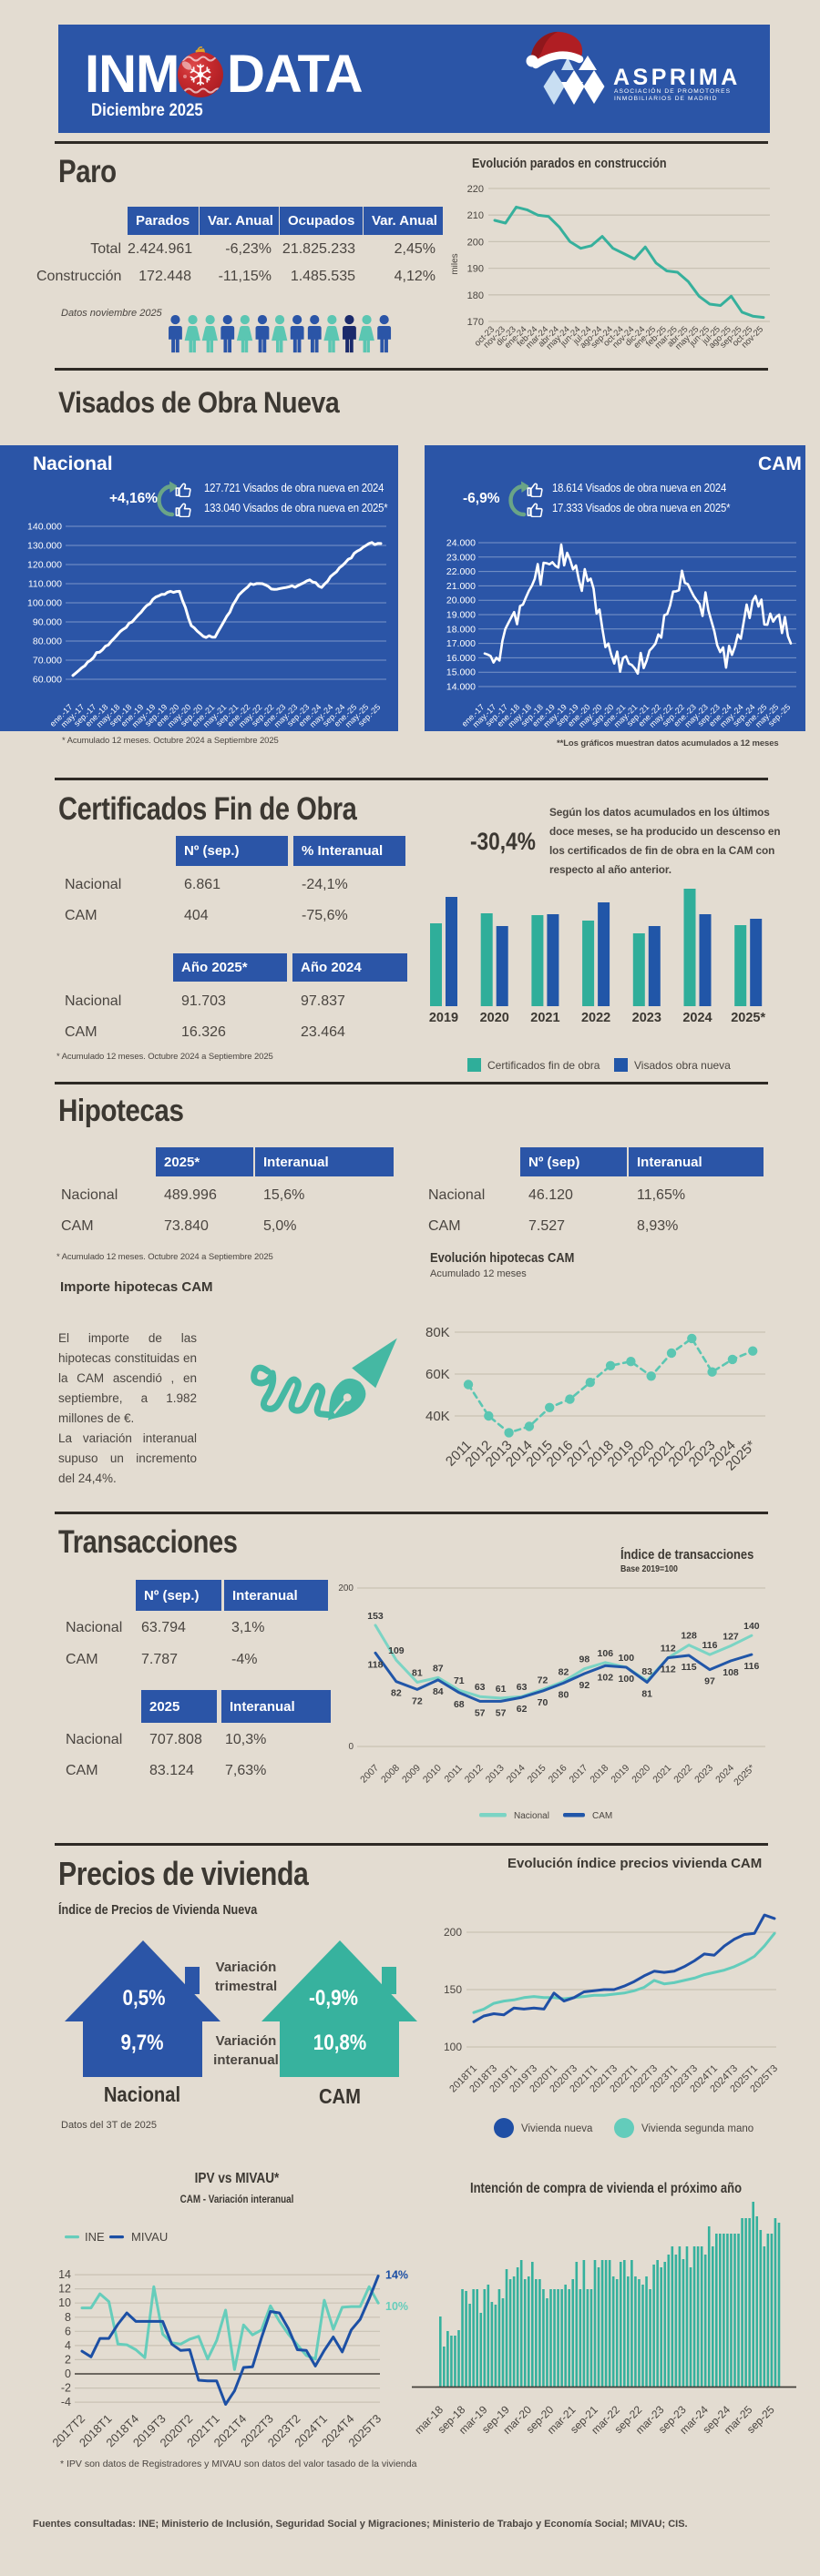  What do you see at coordinates (461, 587) in the screenshot?
I see `svg-text: 21.000` at bounding box center [461, 587].